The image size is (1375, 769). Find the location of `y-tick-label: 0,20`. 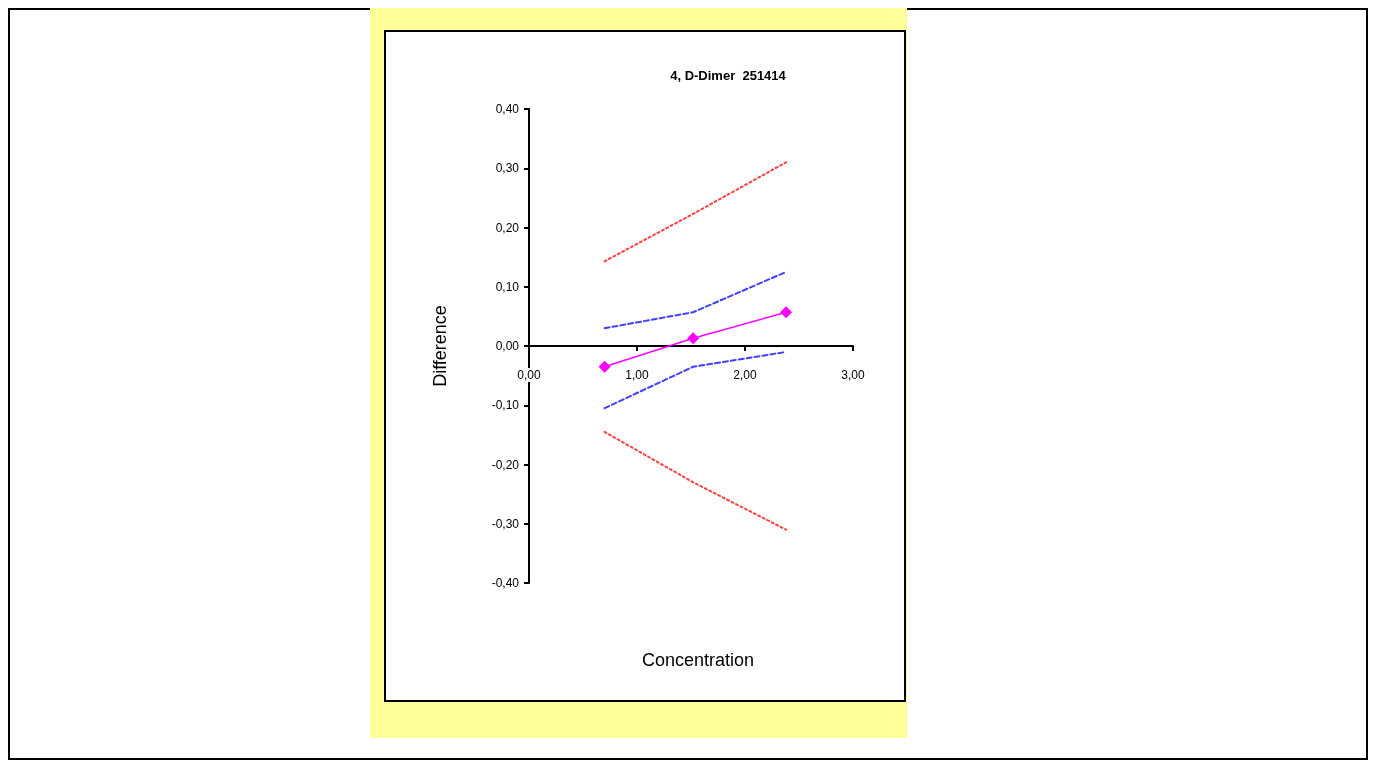

y-tick-label: 0,20 is located at coordinates (507, 227).